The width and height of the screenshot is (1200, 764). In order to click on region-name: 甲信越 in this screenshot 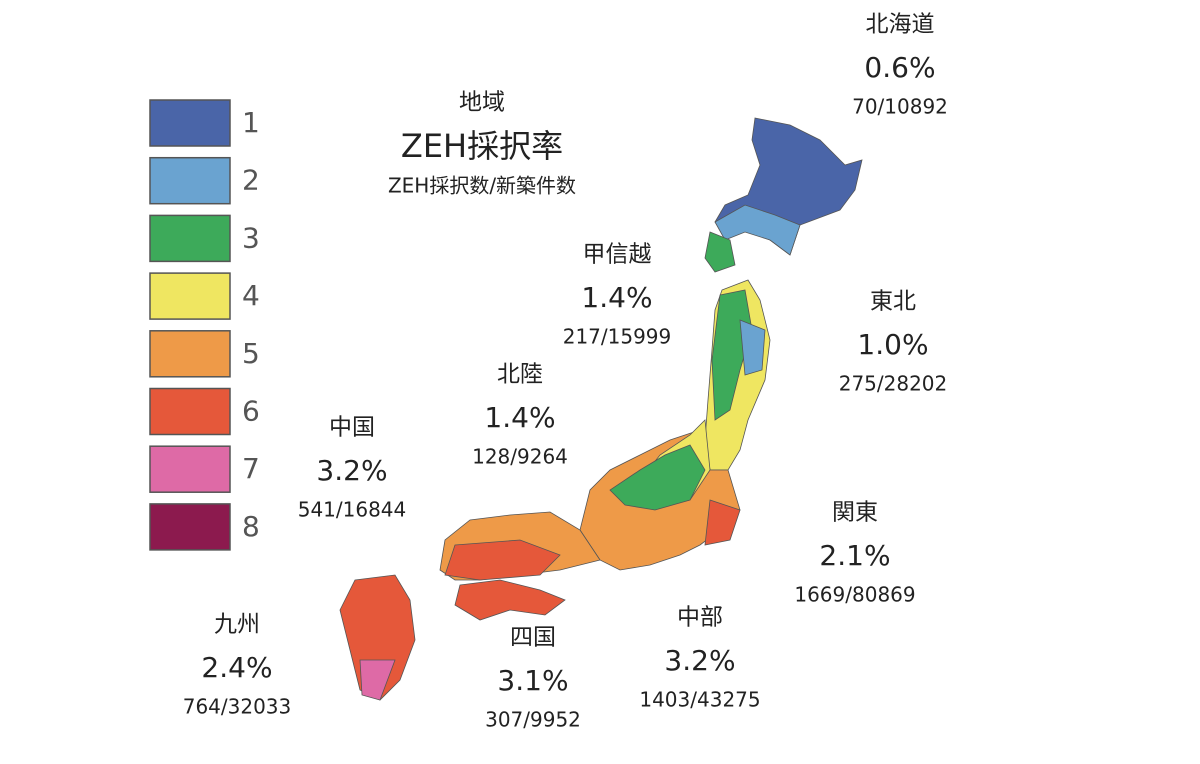, I will do `click(617, 255)`.